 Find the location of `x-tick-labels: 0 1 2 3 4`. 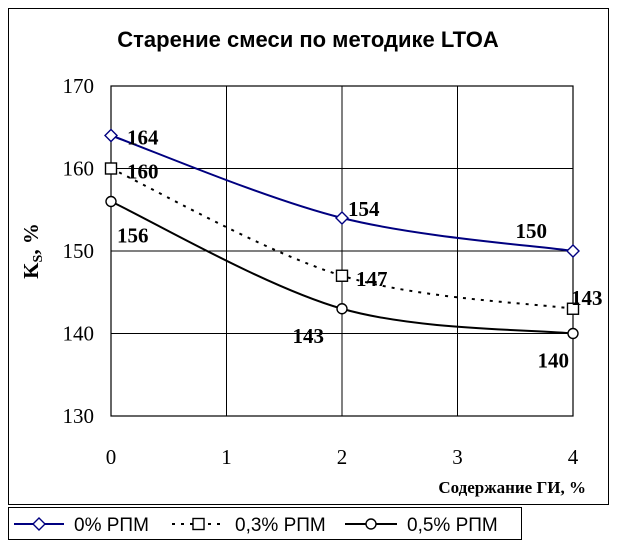

x-tick-labels: 0 1 2 3 4 is located at coordinates (342, 457).